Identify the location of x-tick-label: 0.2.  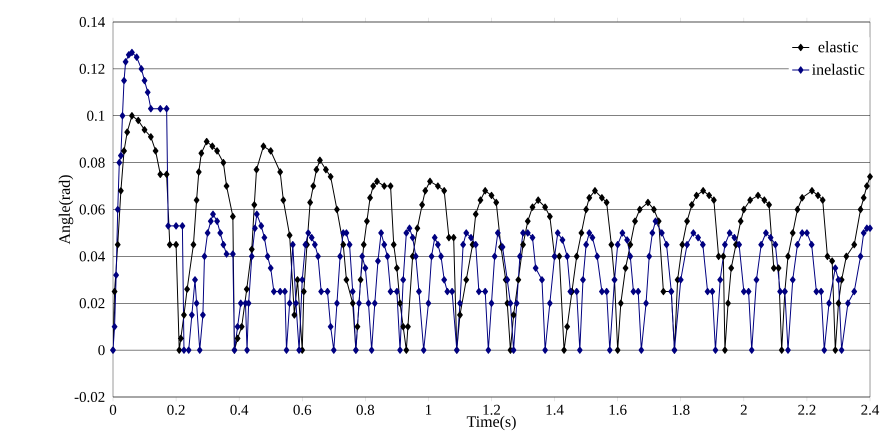
(176, 409).